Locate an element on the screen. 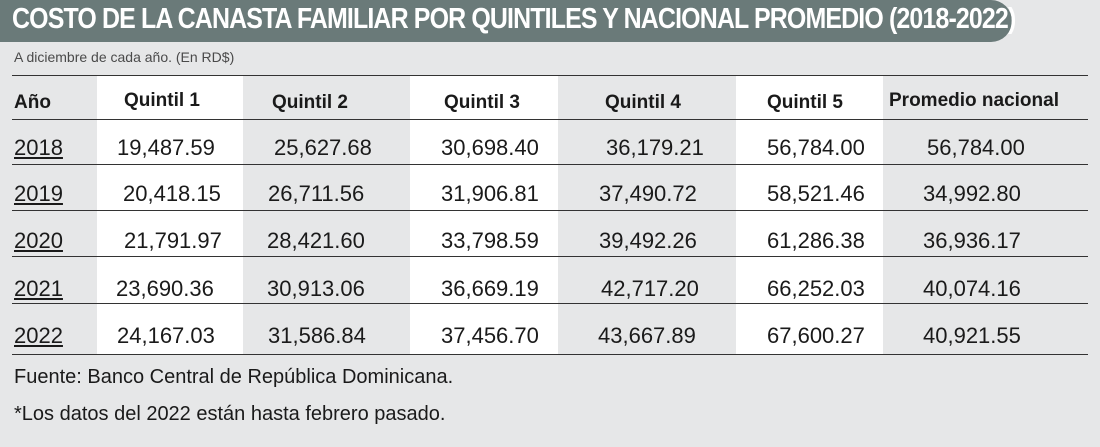 The width and height of the screenshot is (1100, 447). row-year: 2022 is located at coordinates (38, 335).